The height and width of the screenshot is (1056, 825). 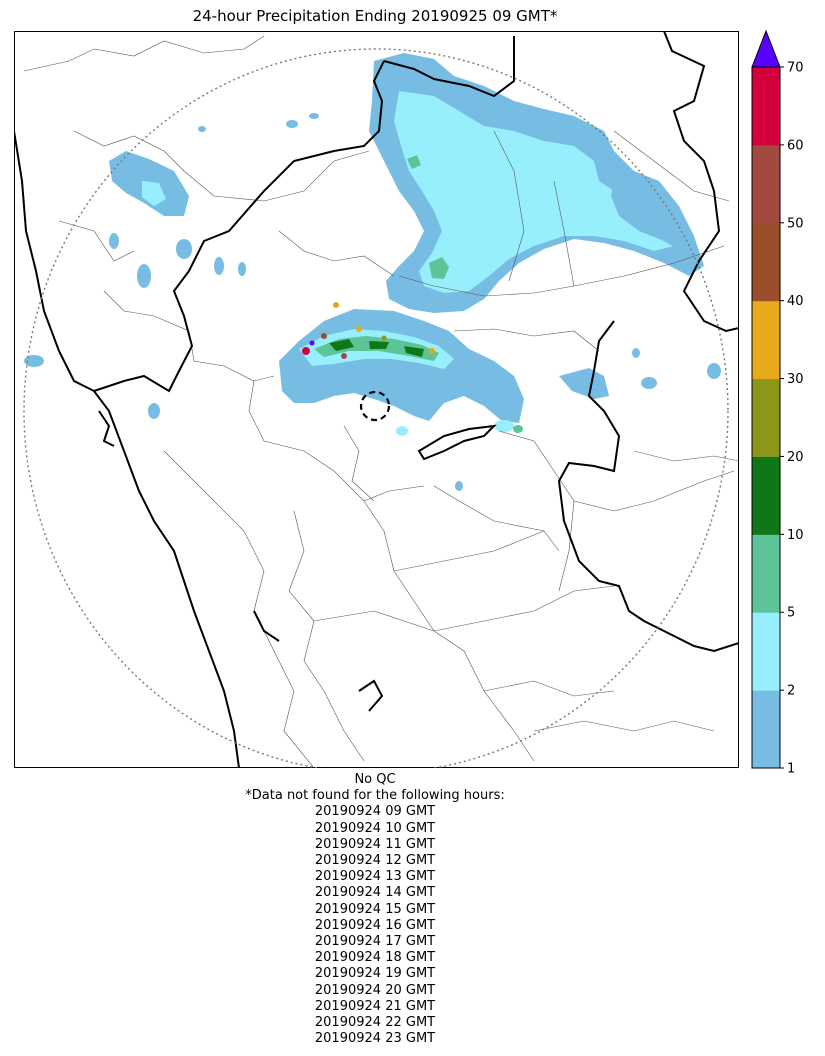 I want to click on colorbar-tick-label: 10, so click(x=795, y=535).